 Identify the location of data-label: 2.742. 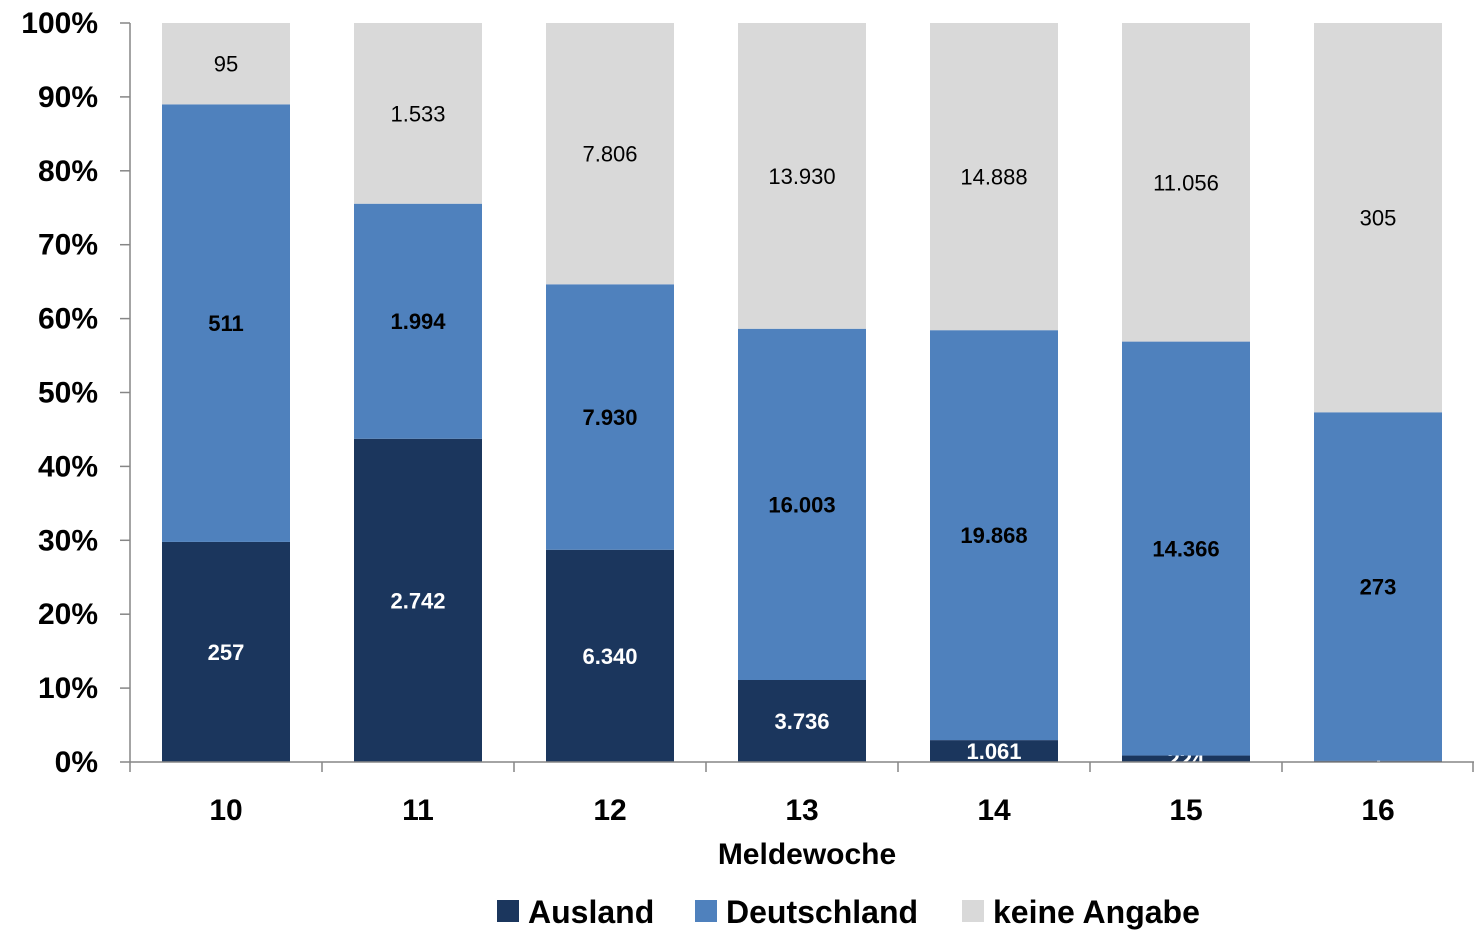
(417, 600).